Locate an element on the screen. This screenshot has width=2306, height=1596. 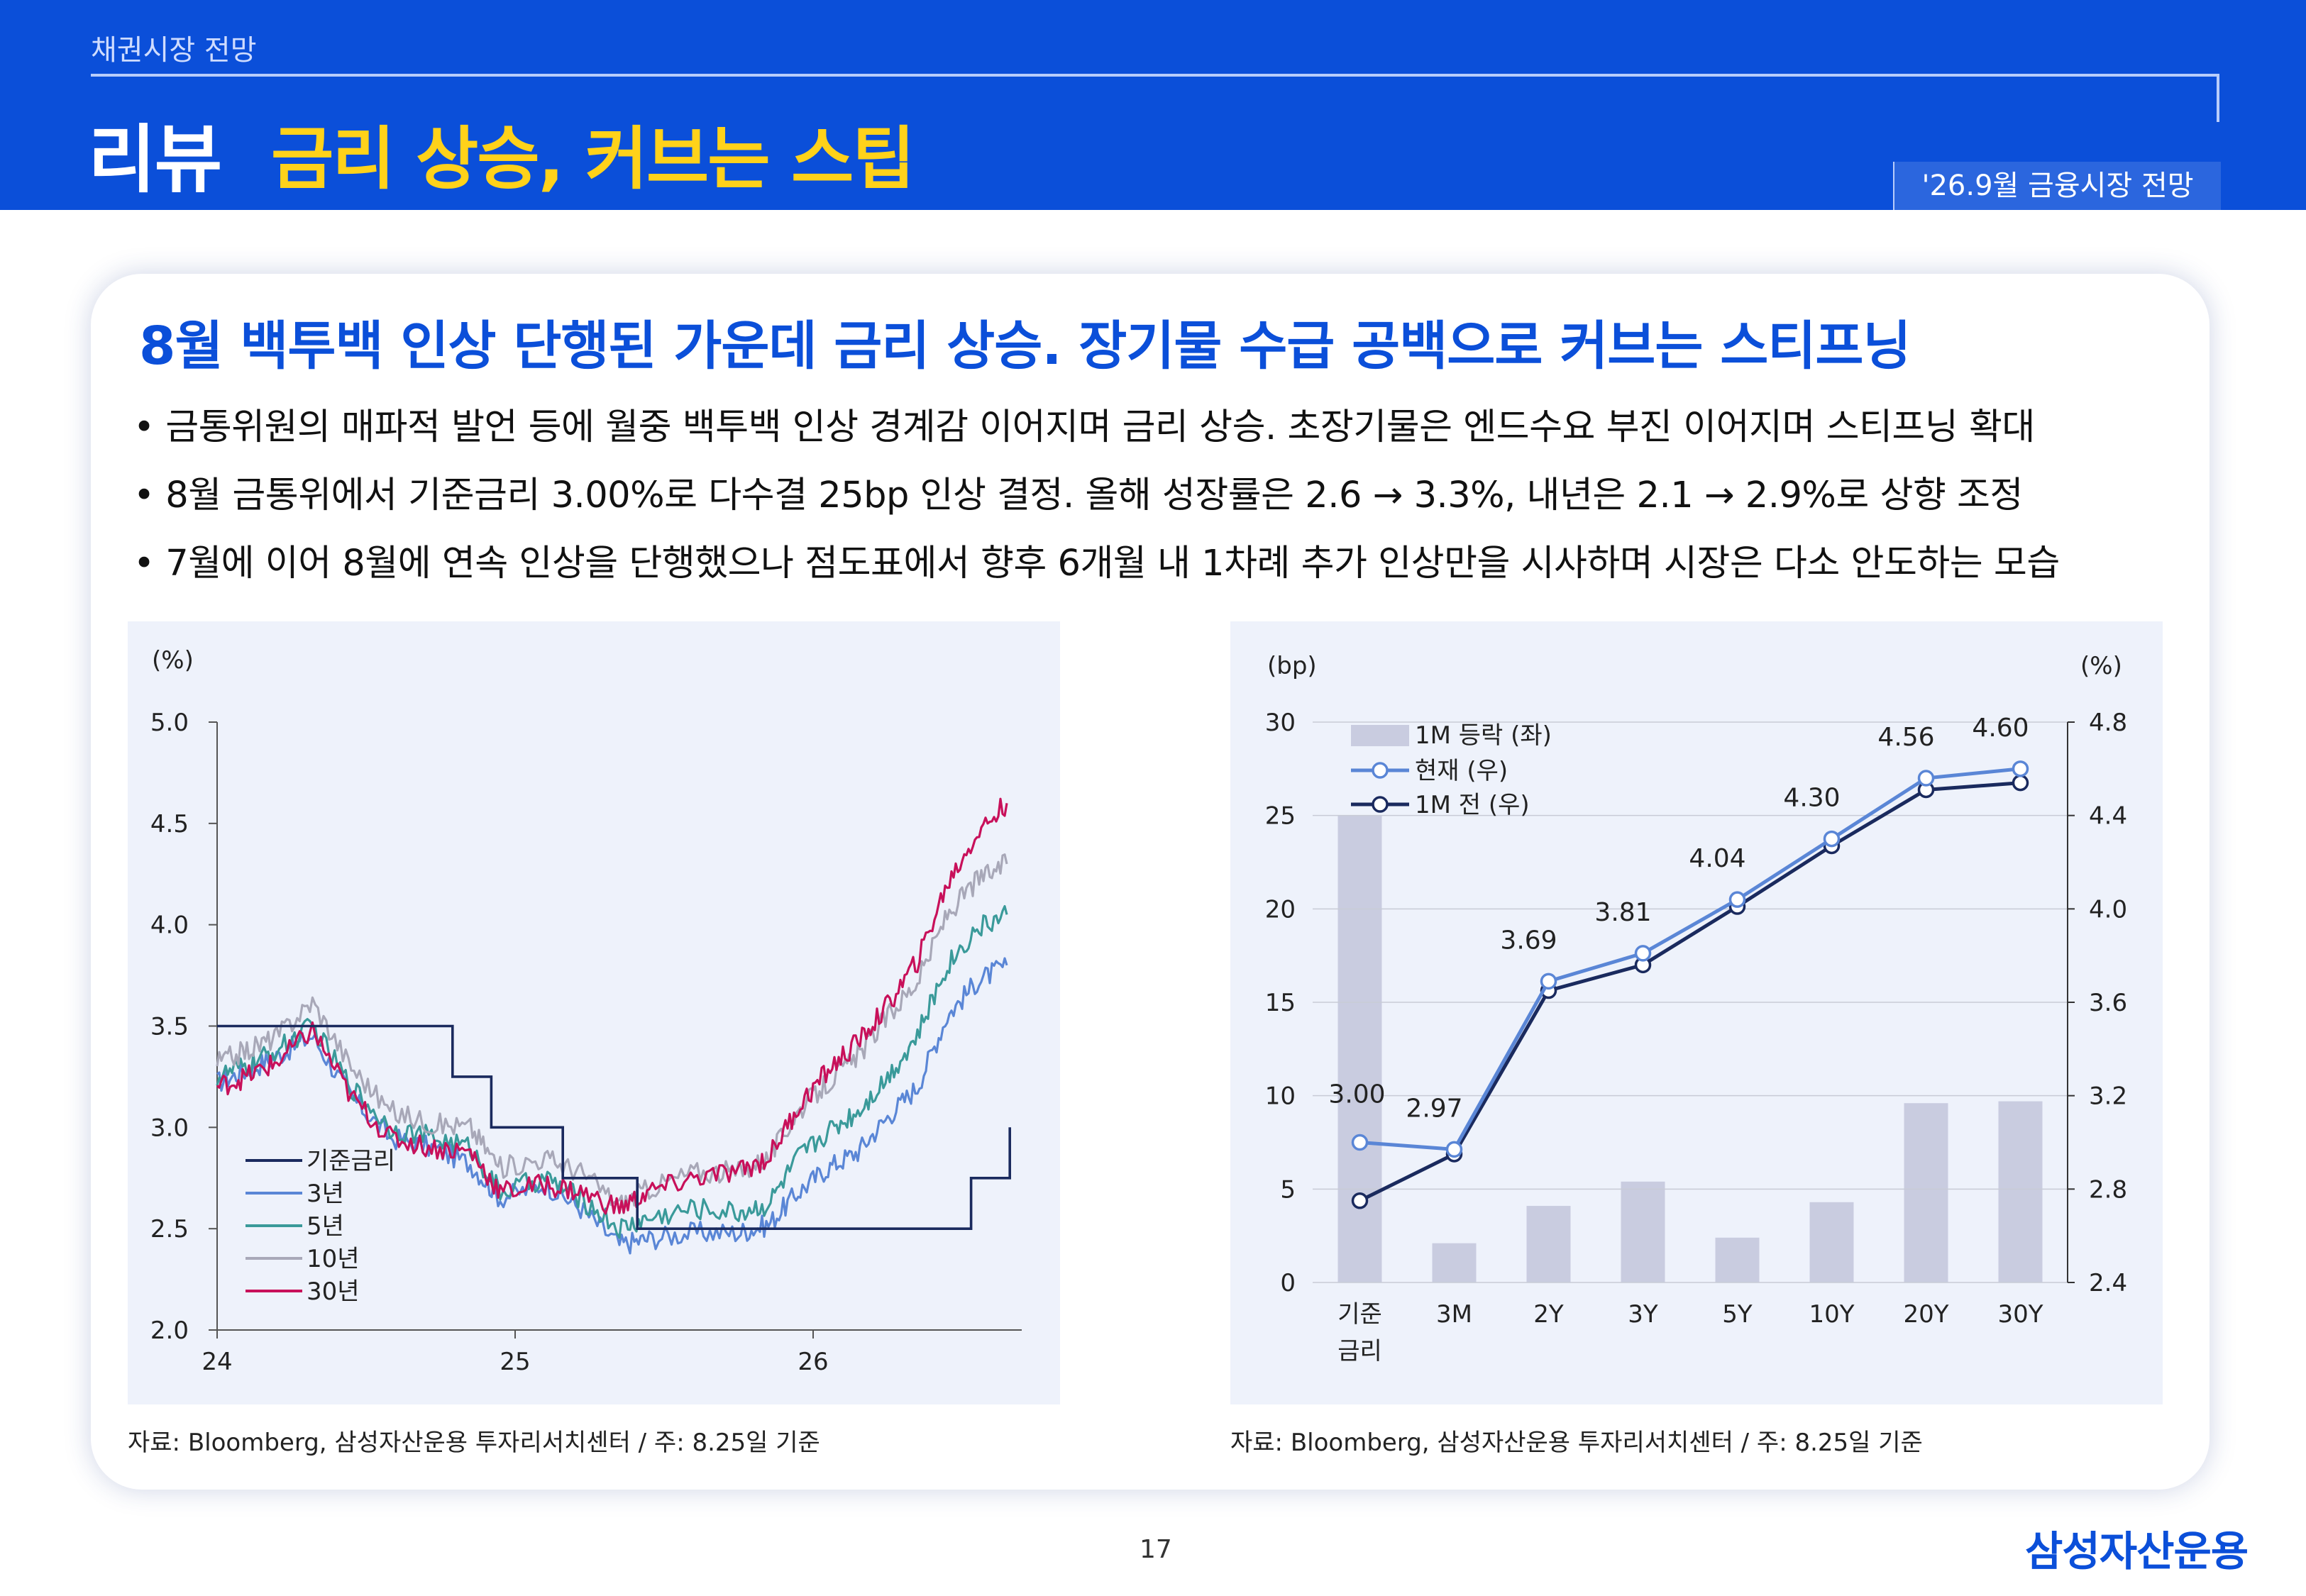
series-lines: 3.00 2.97 3.69 3.81 4.04 4.30 4.56 4.60 is located at coordinates (1679, 962).